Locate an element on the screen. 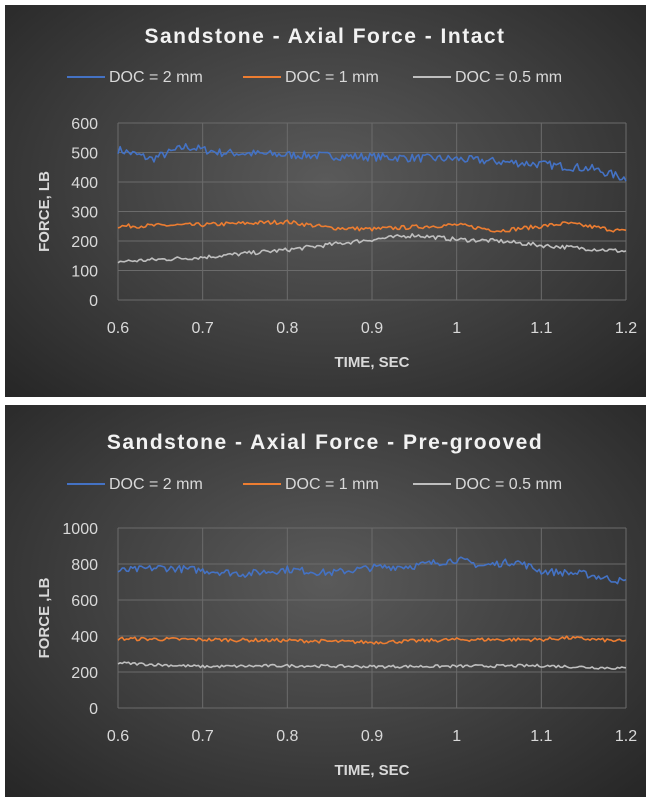 Image resolution: width=651 pixels, height=802 pixels. chart-title: Sandstone - Axial Force - Intact is located at coordinates (324, 36).